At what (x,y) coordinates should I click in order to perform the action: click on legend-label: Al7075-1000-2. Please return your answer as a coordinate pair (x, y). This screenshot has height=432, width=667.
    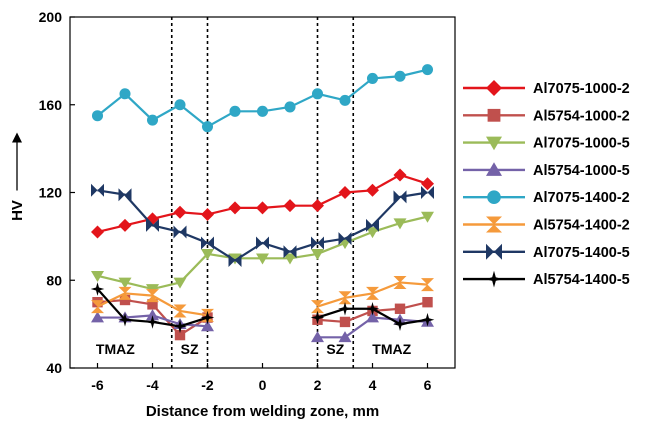
    Looking at the image, I should click on (581, 89).